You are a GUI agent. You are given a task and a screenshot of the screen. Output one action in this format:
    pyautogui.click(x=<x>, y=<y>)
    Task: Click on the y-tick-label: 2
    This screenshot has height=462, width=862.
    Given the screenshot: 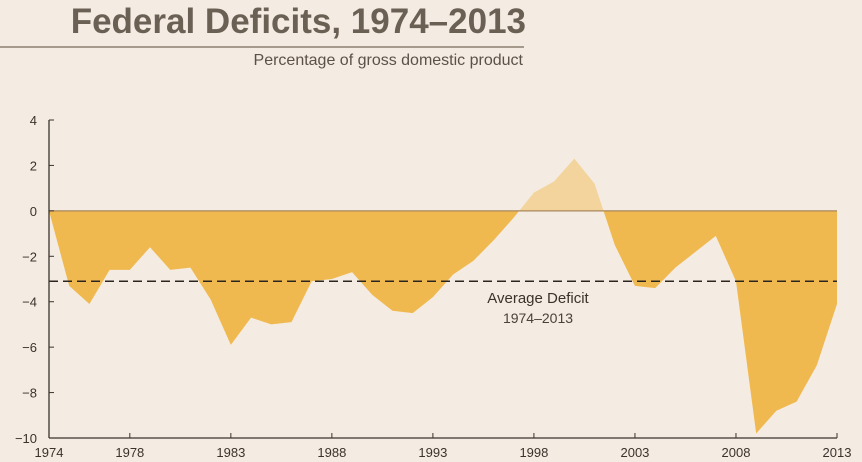 What is the action you would take?
    pyautogui.click(x=33, y=165)
    